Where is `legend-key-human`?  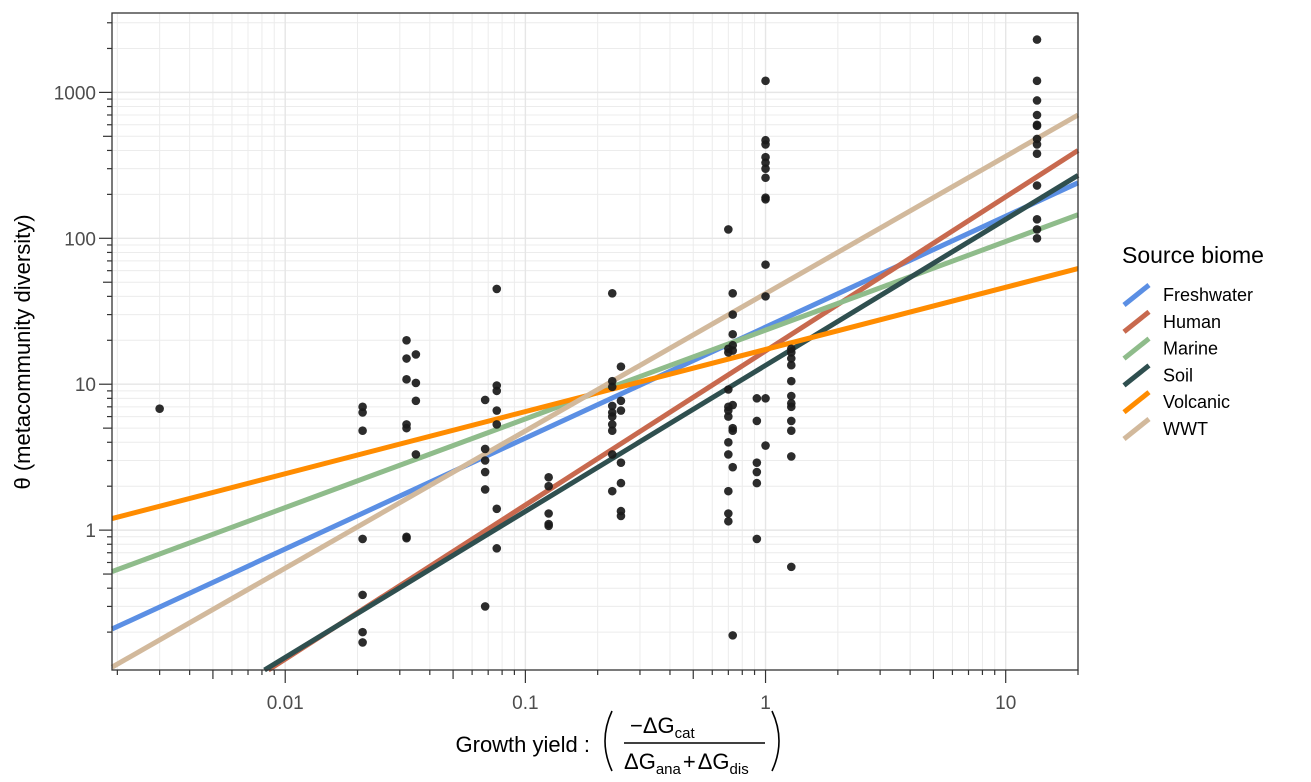
legend-key-human is located at coordinates (1136, 321).